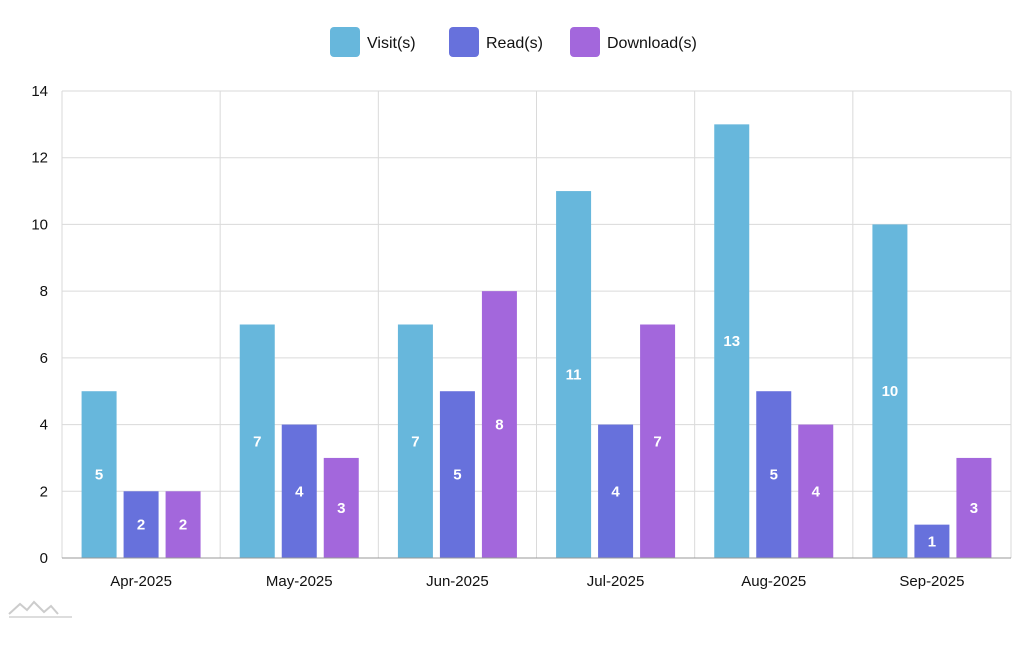 The width and height of the screenshot is (1032, 647). What do you see at coordinates (39, 91) in the screenshot?
I see `y-tick-label: 14` at bounding box center [39, 91].